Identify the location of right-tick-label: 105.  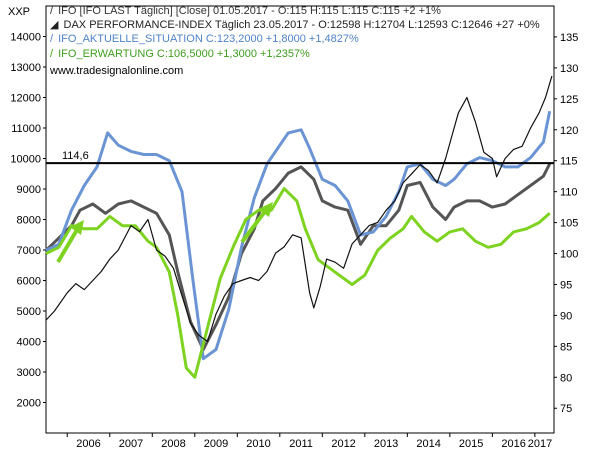
(569, 224).